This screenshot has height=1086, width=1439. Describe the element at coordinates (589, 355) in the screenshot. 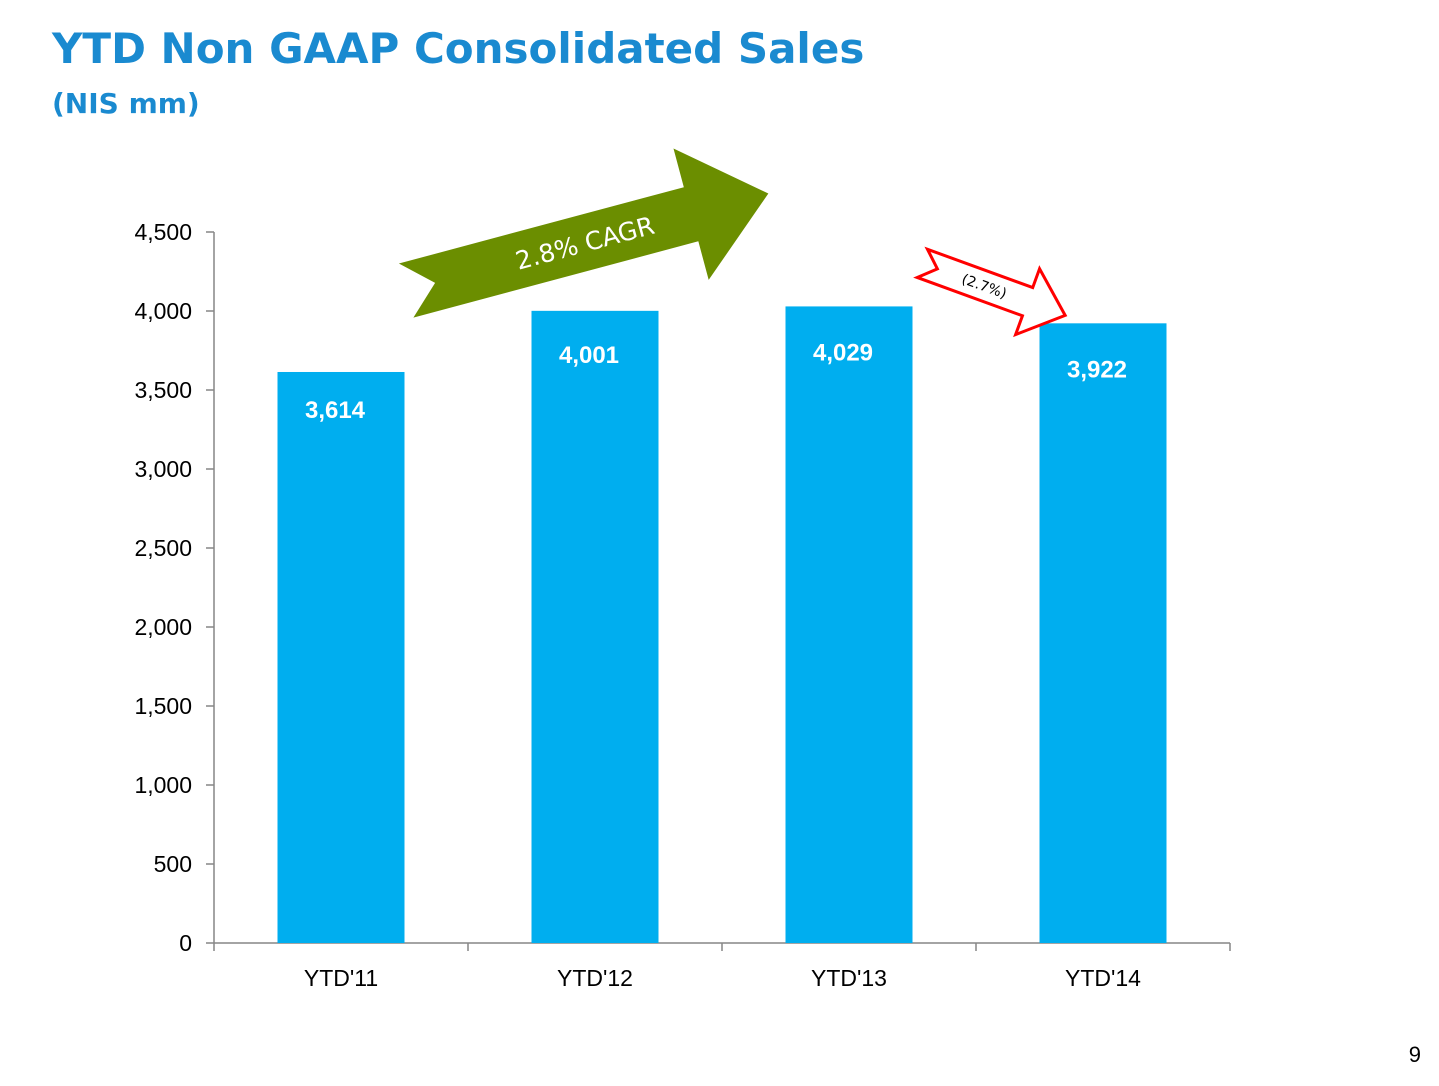

I see `bar-value-label: 4,001` at that location.